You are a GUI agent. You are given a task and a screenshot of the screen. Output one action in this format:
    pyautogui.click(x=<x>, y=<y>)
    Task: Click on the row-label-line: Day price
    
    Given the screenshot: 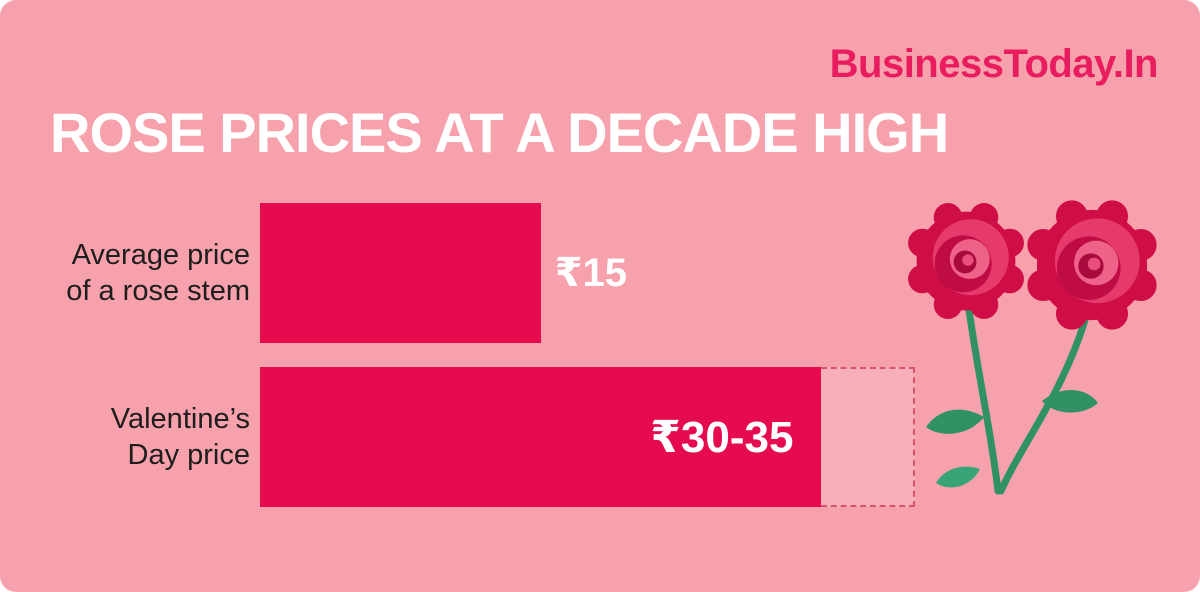 What is the action you would take?
    pyautogui.click(x=189, y=455)
    